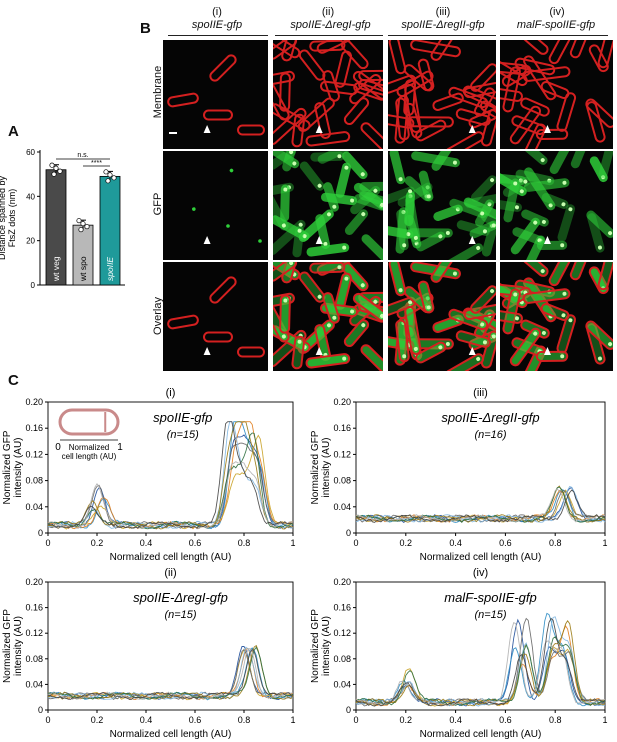 The image size is (617, 742). What do you see at coordinates (330, 25) in the screenshot?
I see `col-name-ii: spoIIE-ΔregI-gfp` at bounding box center [330, 25].